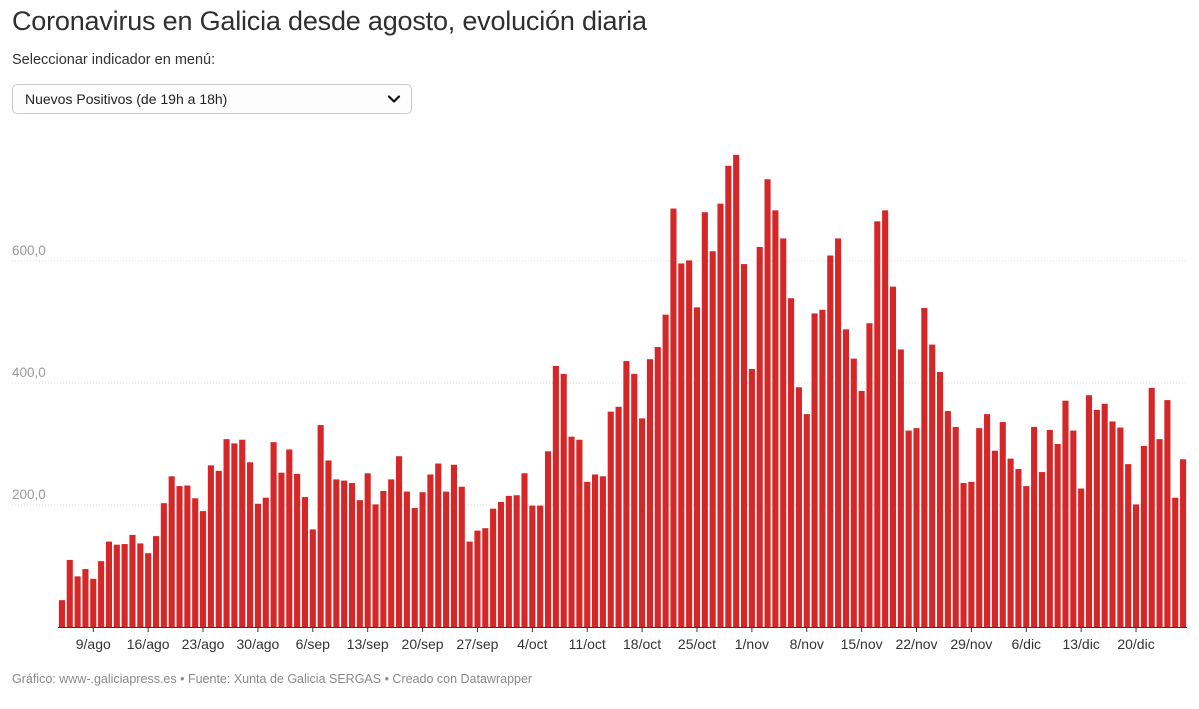 The height and width of the screenshot is (709, 1199). Describe the element at coordinates (423, 644) in the screenshot. I see `x-tick-label: 20/sep` at that location.